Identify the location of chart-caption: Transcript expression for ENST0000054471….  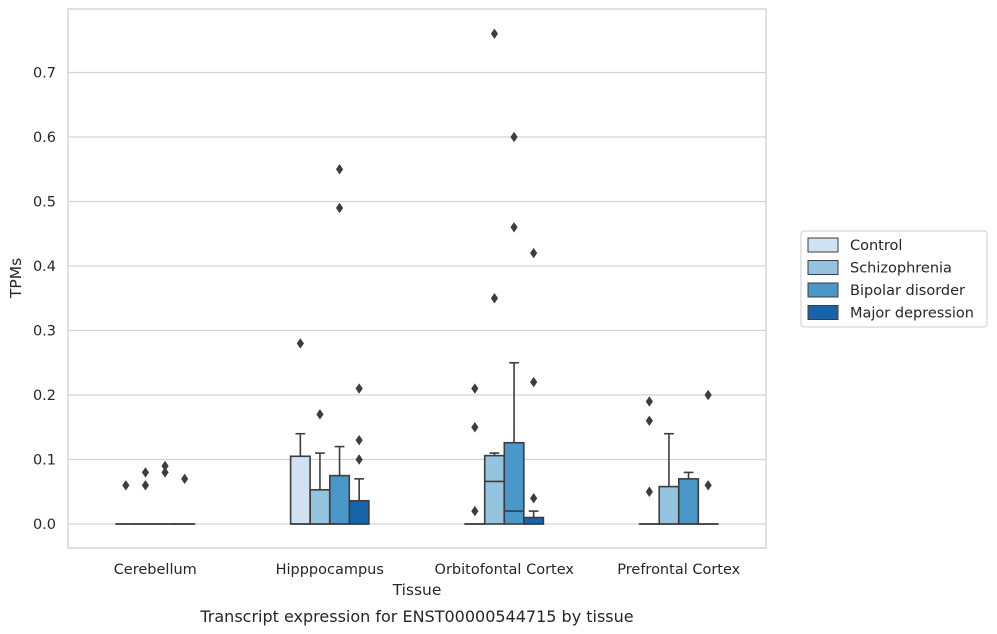
(416, 616).